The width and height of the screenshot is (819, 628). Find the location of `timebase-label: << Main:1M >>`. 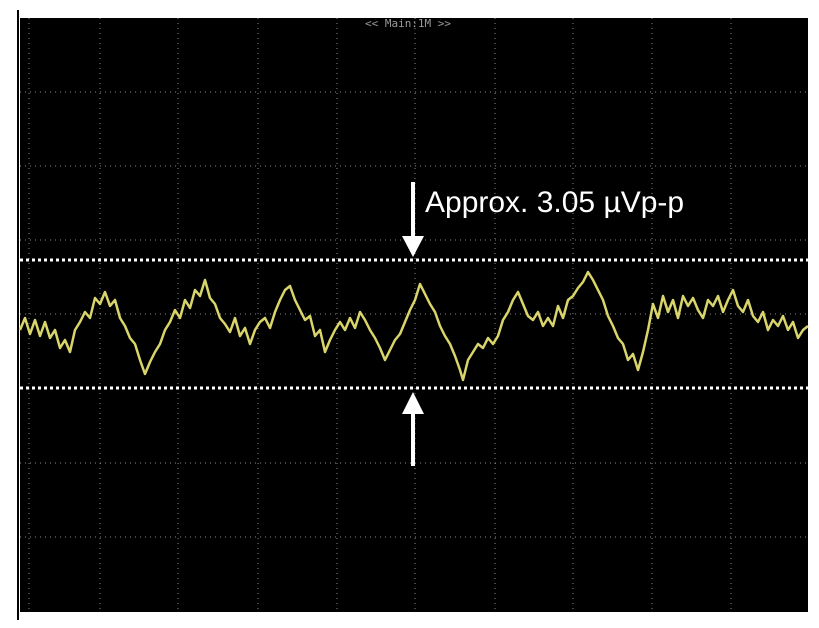

timebase-label: << Main:1M >> is located at coordinates (408, 23).